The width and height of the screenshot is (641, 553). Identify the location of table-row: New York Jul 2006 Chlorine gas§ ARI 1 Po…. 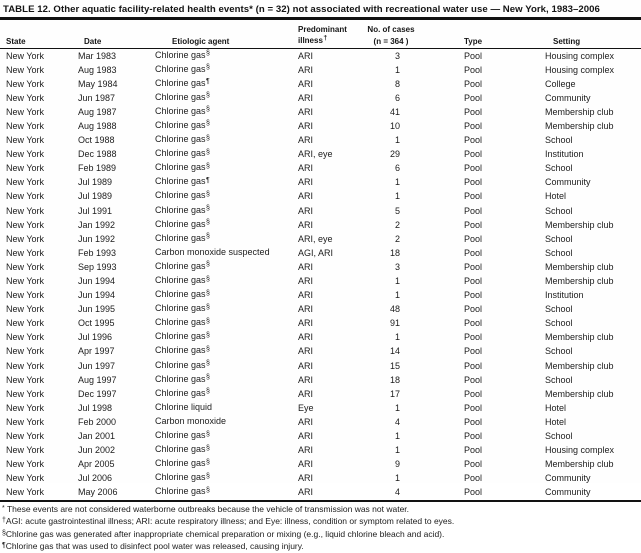
(320, 478).